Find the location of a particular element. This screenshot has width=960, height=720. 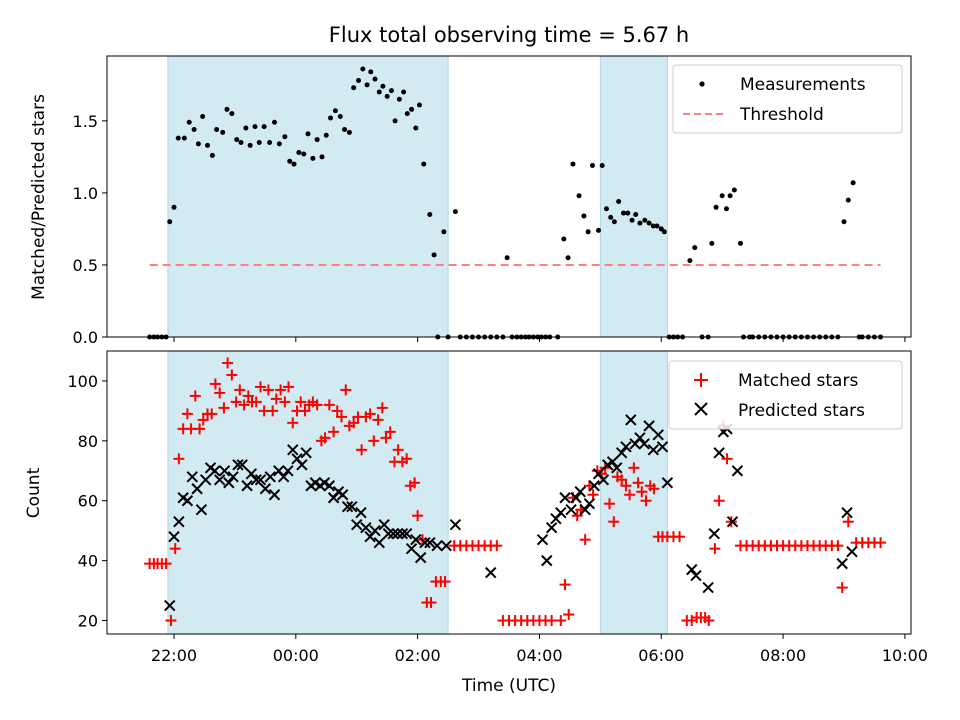

legend-matched-marker is located at coordinates (701, 380).